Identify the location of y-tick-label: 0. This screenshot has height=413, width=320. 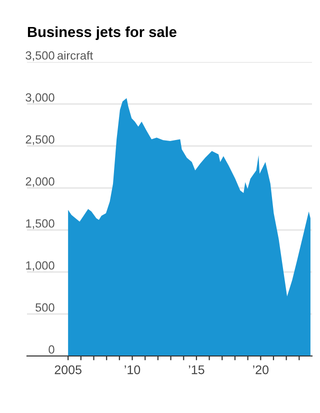
(51, 349).